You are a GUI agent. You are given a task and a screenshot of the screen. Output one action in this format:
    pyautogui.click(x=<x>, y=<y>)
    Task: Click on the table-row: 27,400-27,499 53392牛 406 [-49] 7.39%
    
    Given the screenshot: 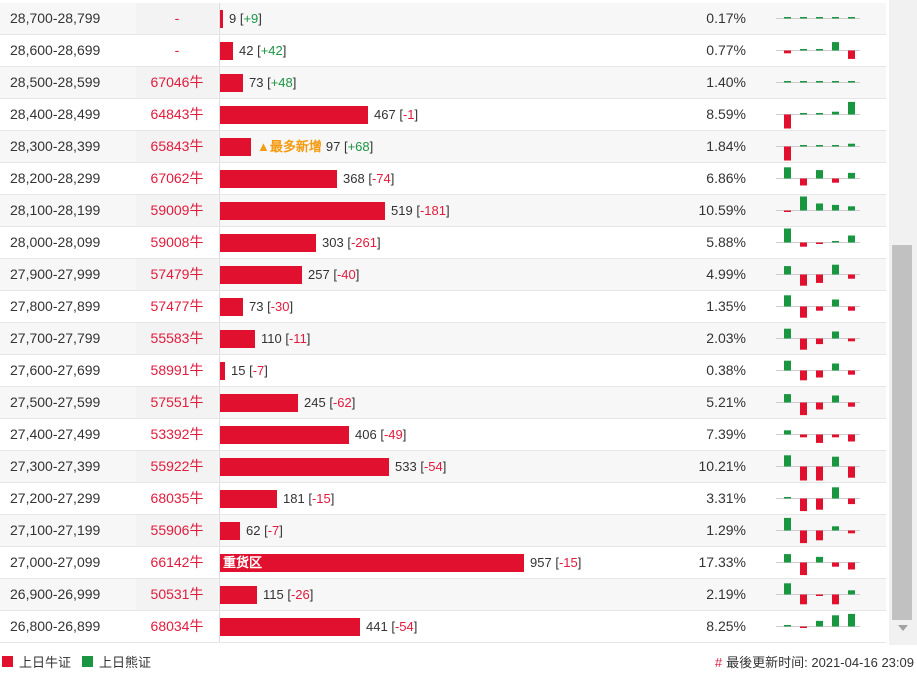 What is the action you would take?
    pyautogui.click(x=443, y=435)
    